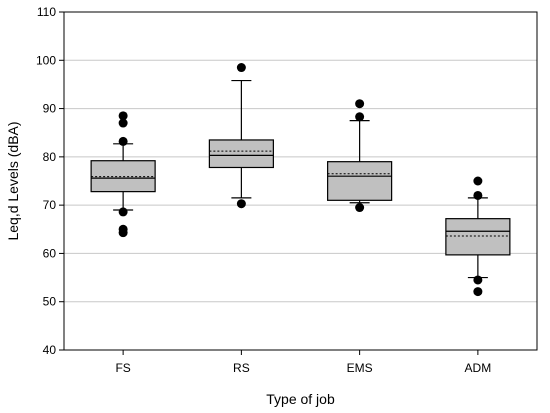  Describe the element at coordinates (46, 12) in the screenshot. I see `y-tick-label: 110` at that location.